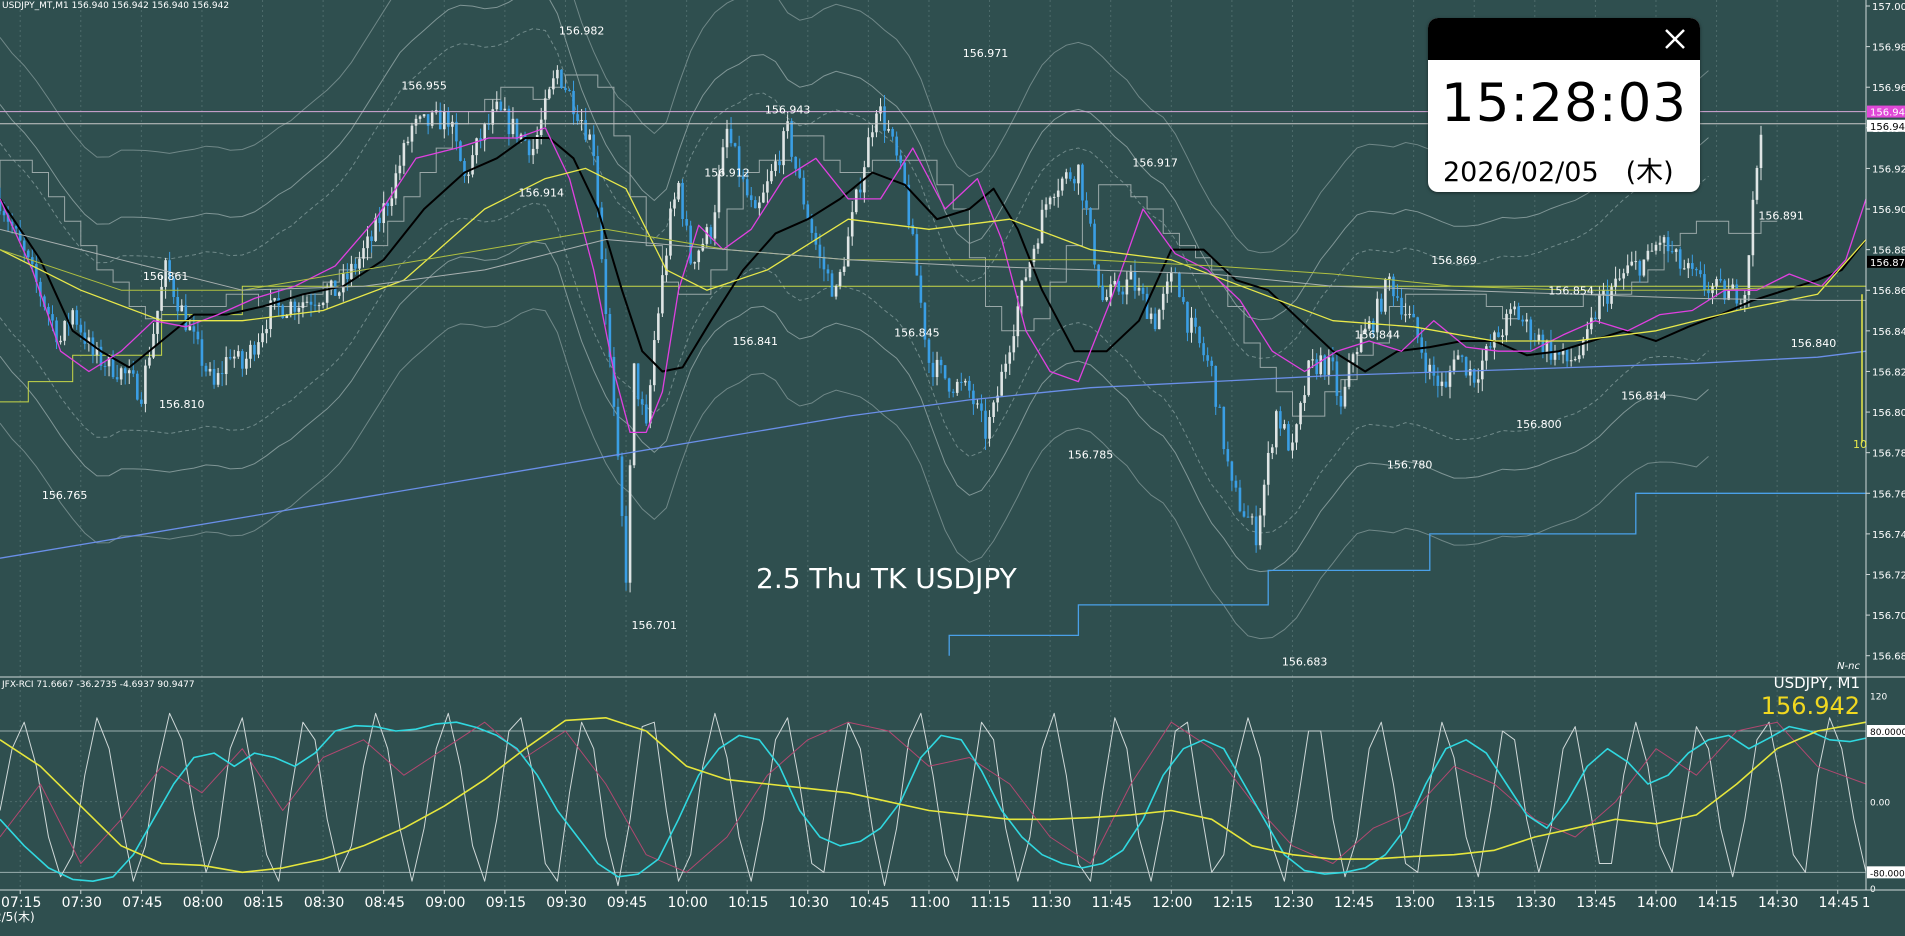 This screenshot has height=936, width=1905. Describe the element at coordinates (1564, 105) in the screenshot. I see `clock-widget: 15:28:03 2026/02/05 (木)` at that location.